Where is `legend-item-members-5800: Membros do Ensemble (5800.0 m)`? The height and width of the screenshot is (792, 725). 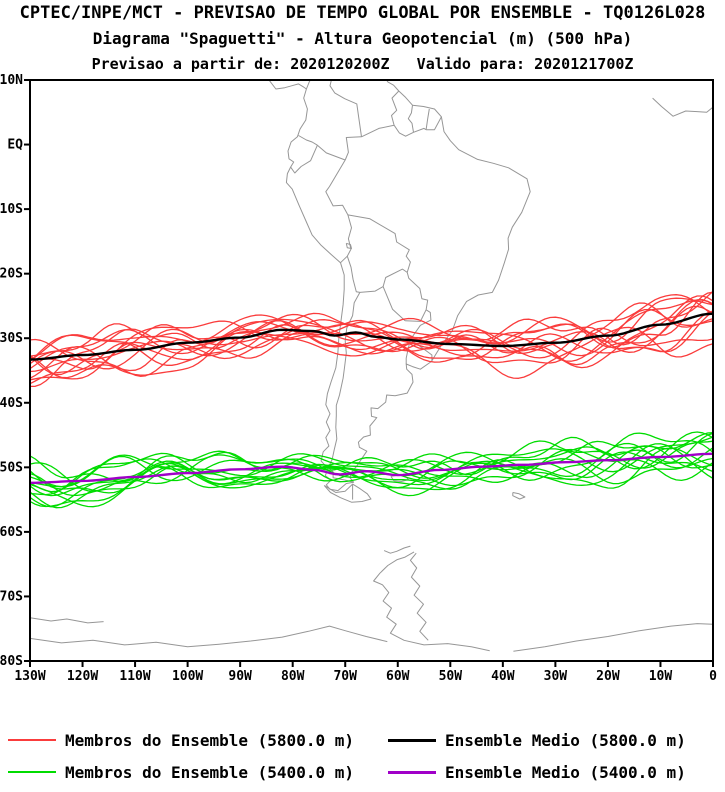 legend-item-members-5800: Membros do Ensemble (5800.0 m) is located at coordinates (194, 740).